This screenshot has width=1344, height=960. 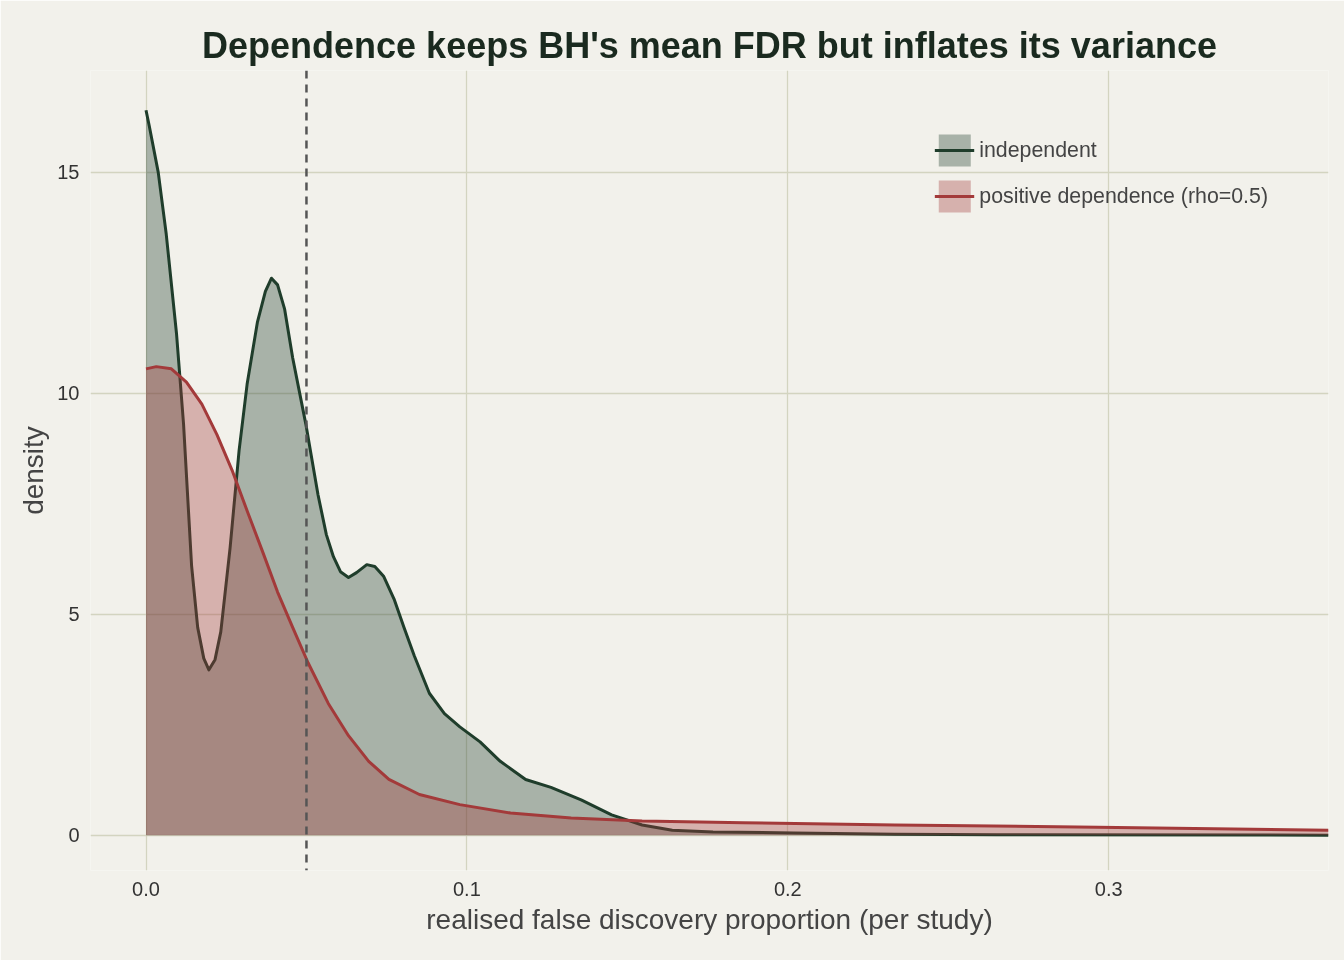 What do you see at coordinates (68, 393) in the screenshot?
I see `y-tick-label: 10` at bounding box center [68, 393].